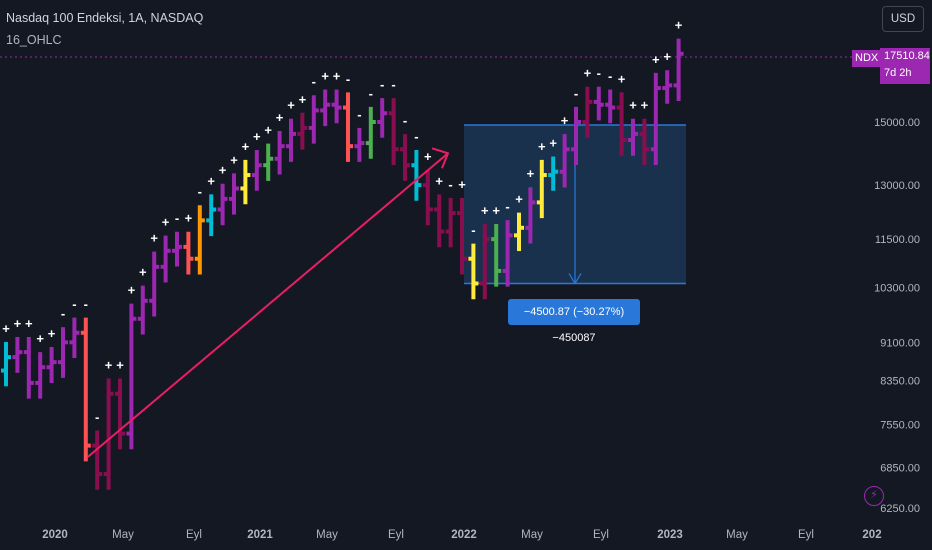 The width and height of the screenshot is (932, 550). Describe the element at coordinates (55, 535) in the screenshot. I see `x-tick-label: 2020` at that location.